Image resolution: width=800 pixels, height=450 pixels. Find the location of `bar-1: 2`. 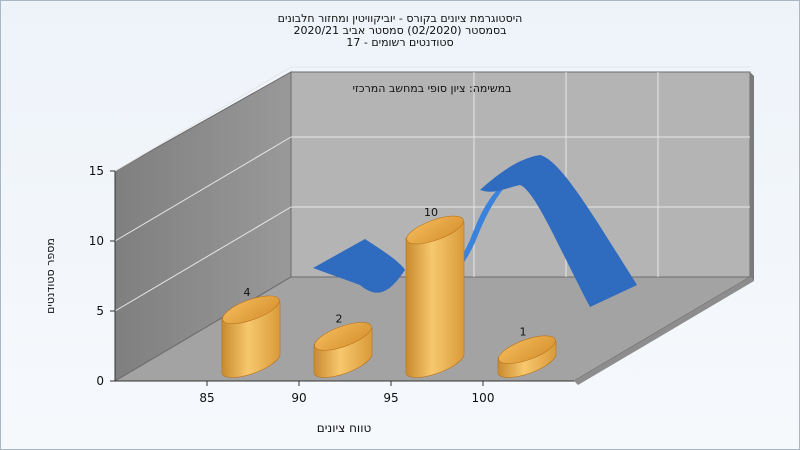

bar-1: 2 is located at coordinates (343, 345).